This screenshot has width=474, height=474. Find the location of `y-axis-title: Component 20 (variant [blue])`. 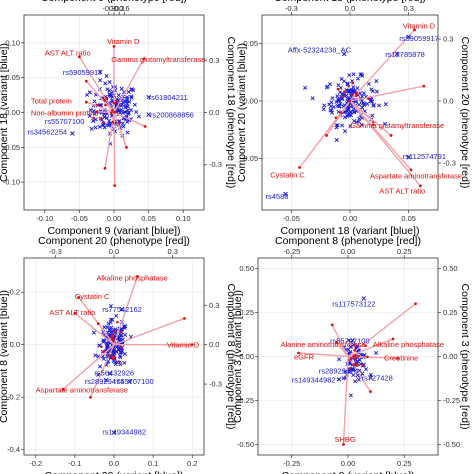

y-axis-title: Component 20 (variant [blue]) is located at coordinates (242, 112).